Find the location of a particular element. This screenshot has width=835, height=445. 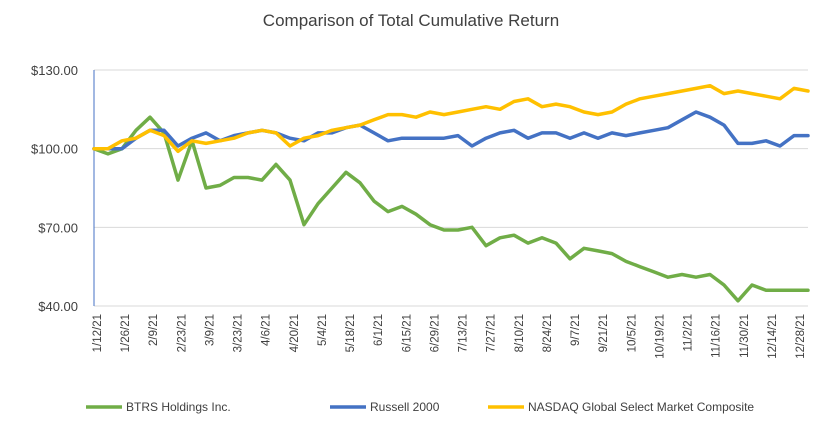

y-tick-label: $130.00 is located at coordinates (54, 70).